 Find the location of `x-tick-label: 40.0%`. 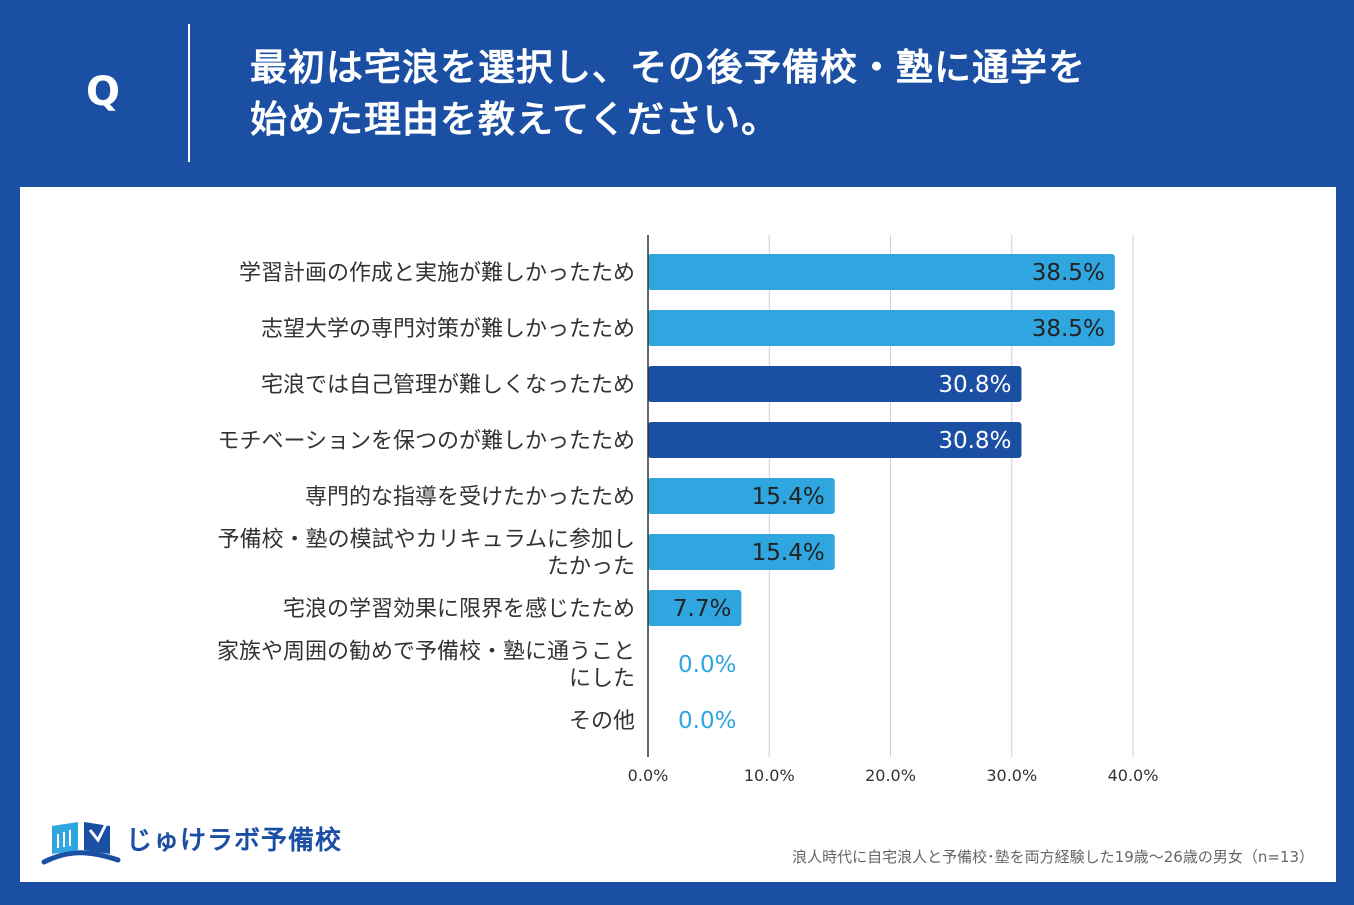

x-tick-label: 40.0% is located at coordinates (1133, 775).